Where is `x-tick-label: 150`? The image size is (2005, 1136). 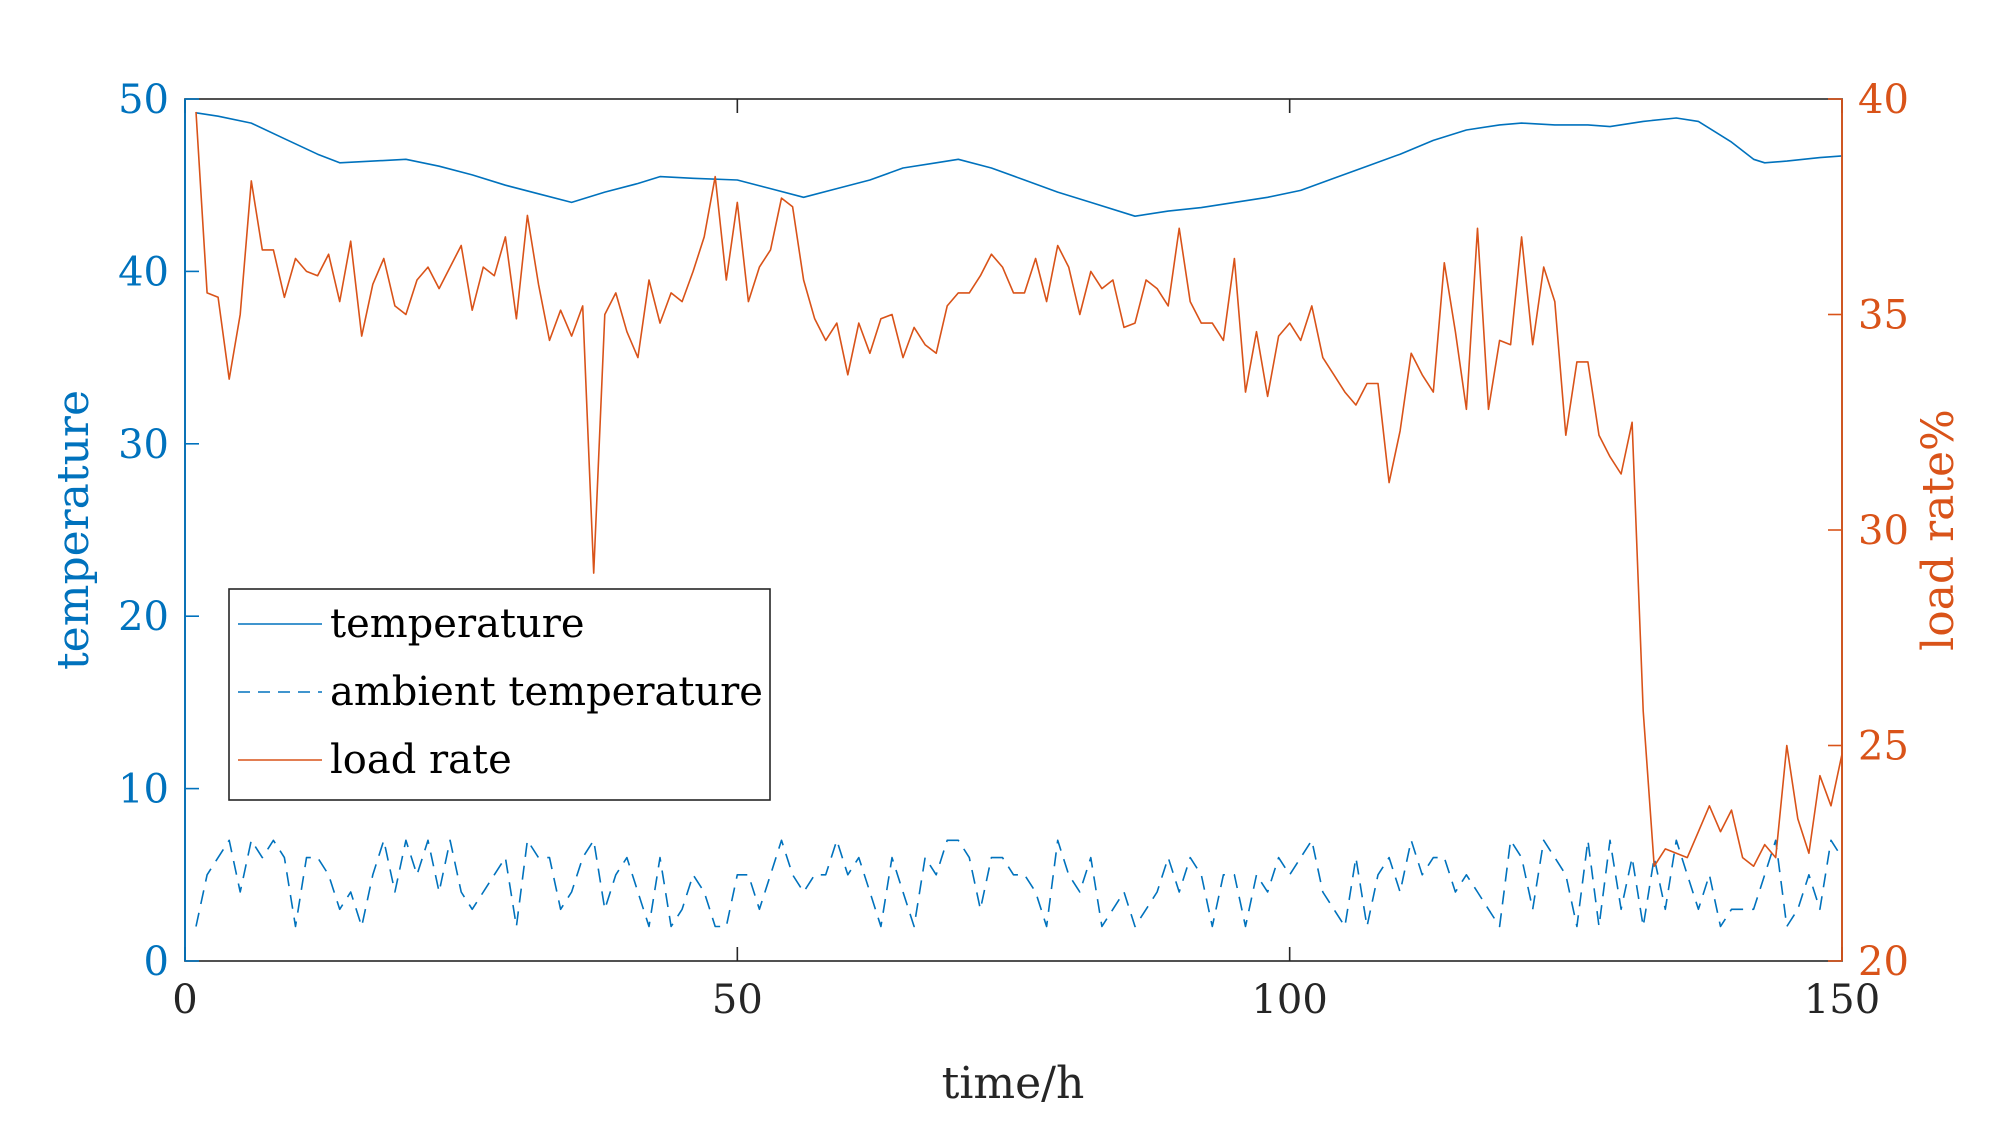 x-tick-label: 150 is located at coordinates (1842, 1000).